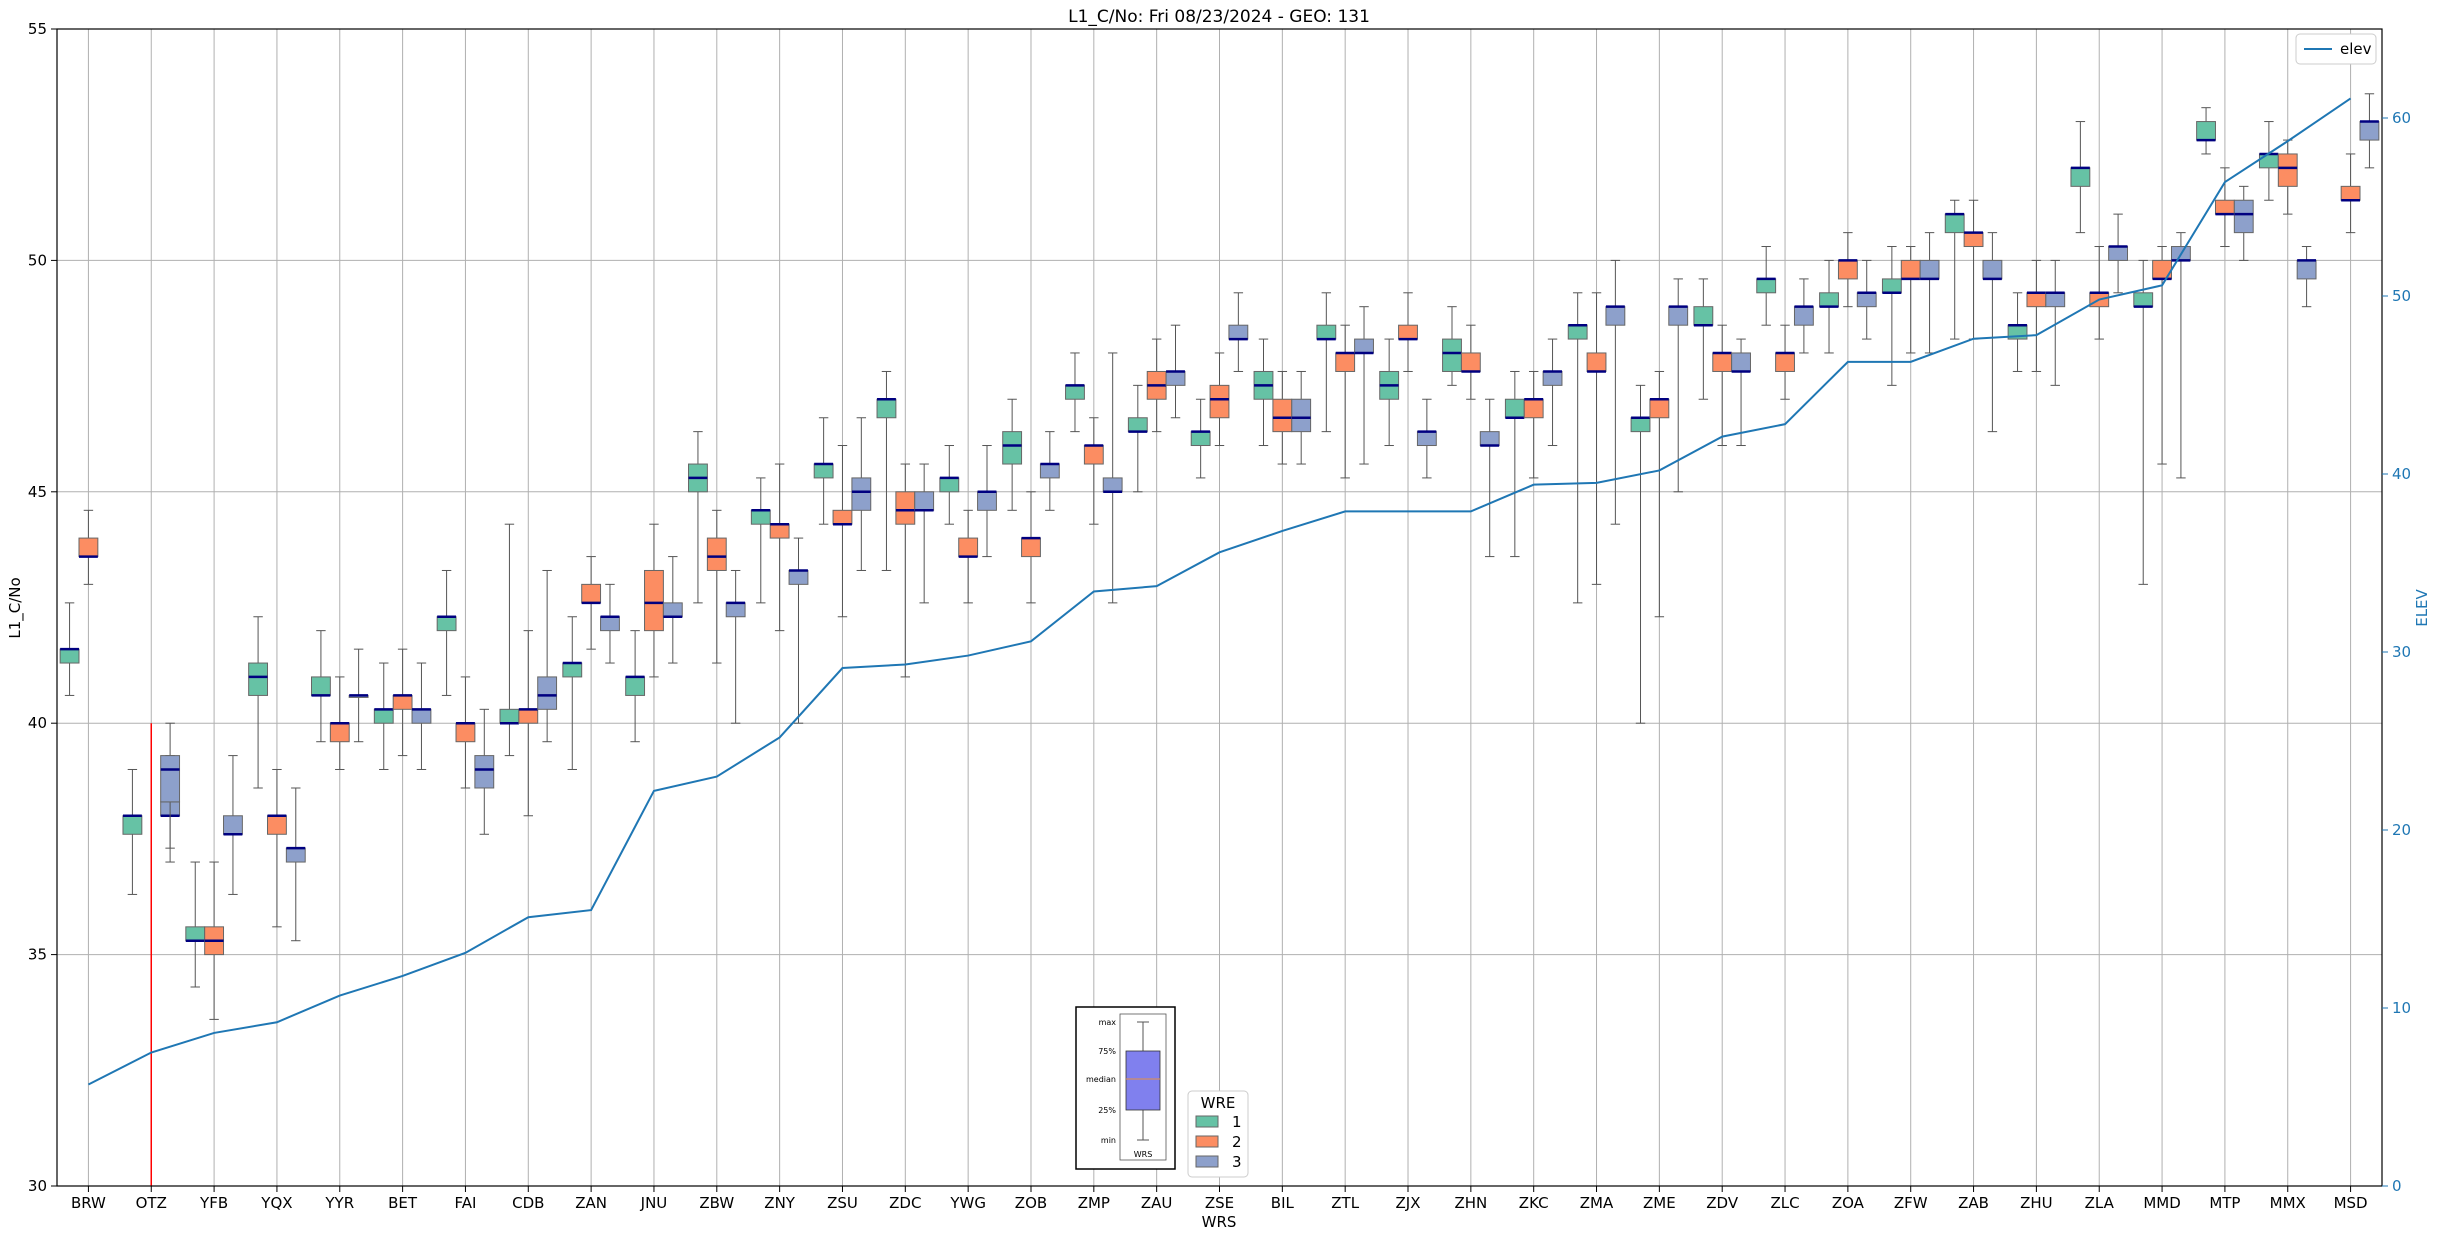  What do you see at coordinates (924, 533) in the screenshot?
I see `box-zdc-wre3` at bounding box center [924, 533].